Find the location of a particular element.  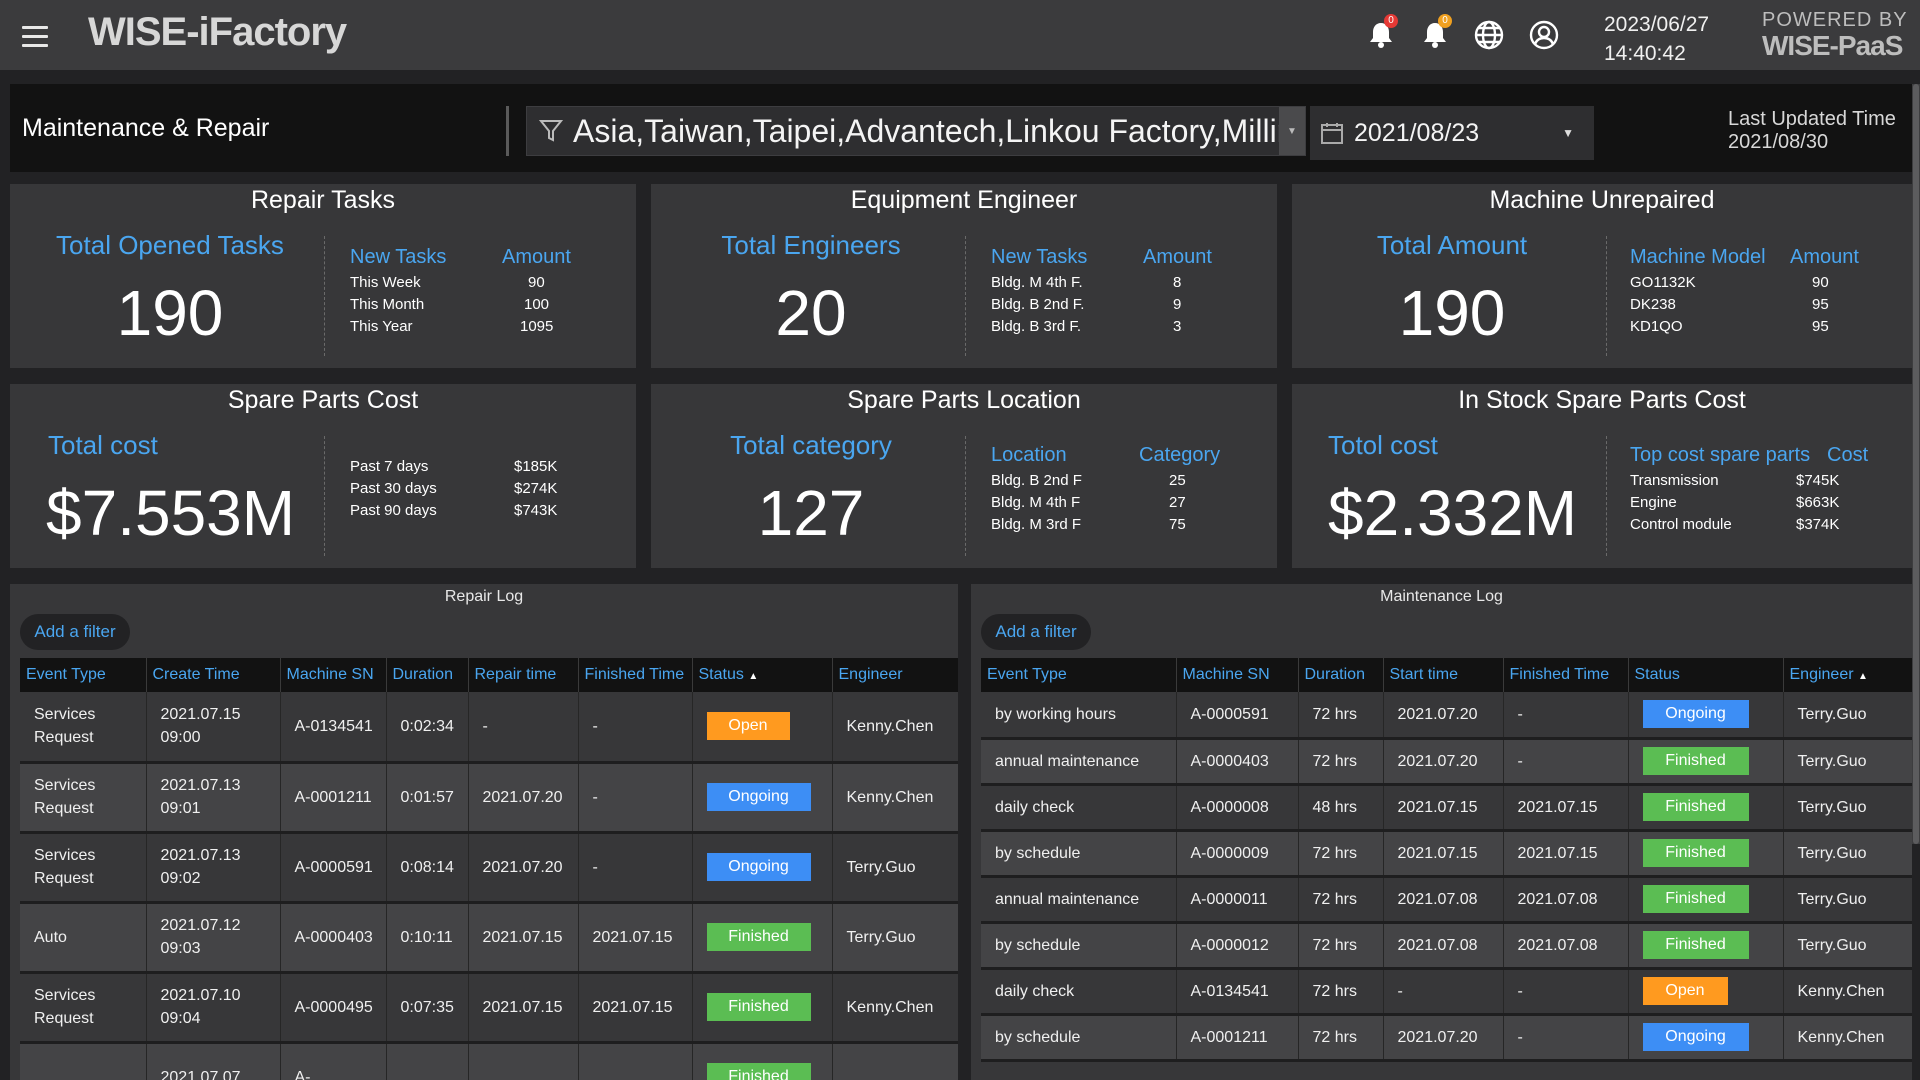

table-cell: by schedule is located at coordinates (1079, 854).